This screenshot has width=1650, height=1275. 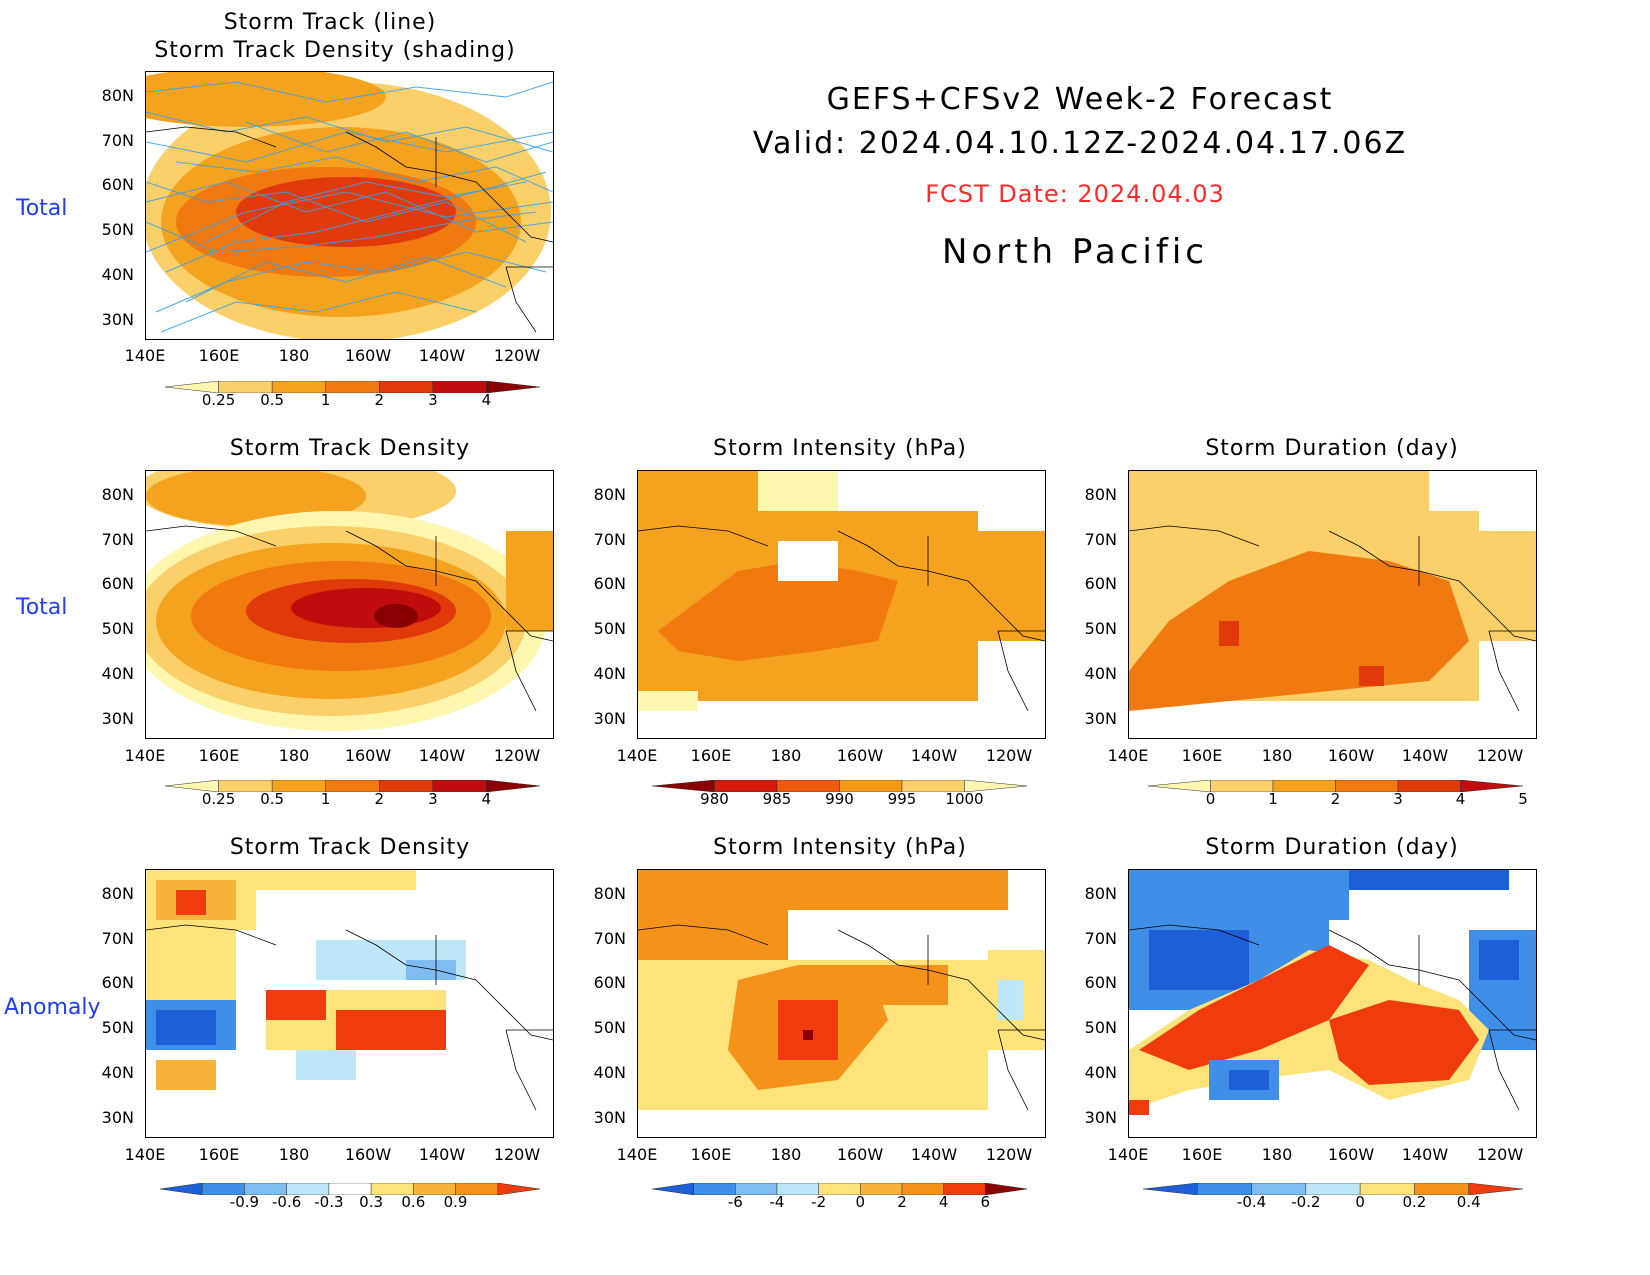 I want to click on colorbar-duration-total: 0 1 2 3 4 5, so click(x=1337, y=792).